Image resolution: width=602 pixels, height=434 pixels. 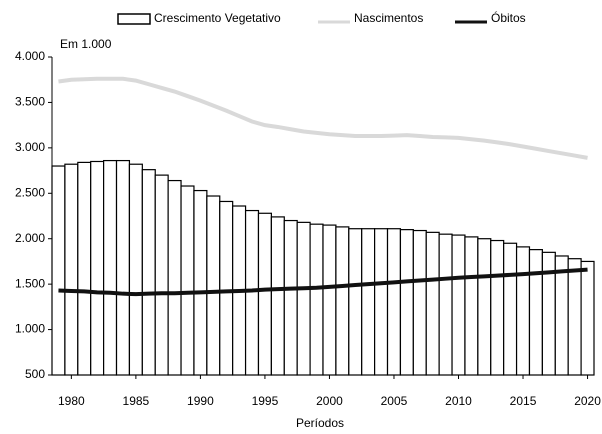 What do you see at coordinates (136, 401) in the screenshot?
I see `x-tick-label: 1985` at bounding box center [136, 401].